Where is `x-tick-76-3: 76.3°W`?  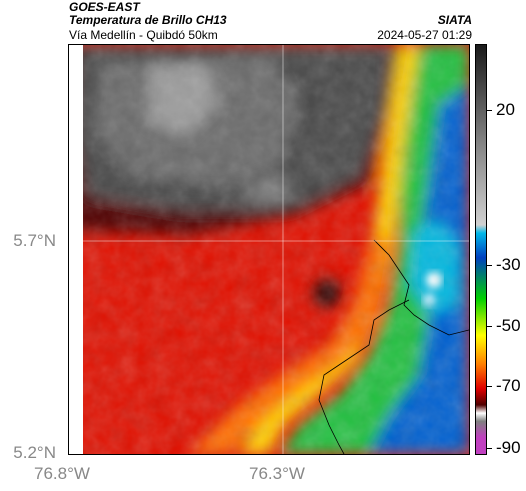
x-tick-76-3: 76.3°W is located at coordinates (277, 473).